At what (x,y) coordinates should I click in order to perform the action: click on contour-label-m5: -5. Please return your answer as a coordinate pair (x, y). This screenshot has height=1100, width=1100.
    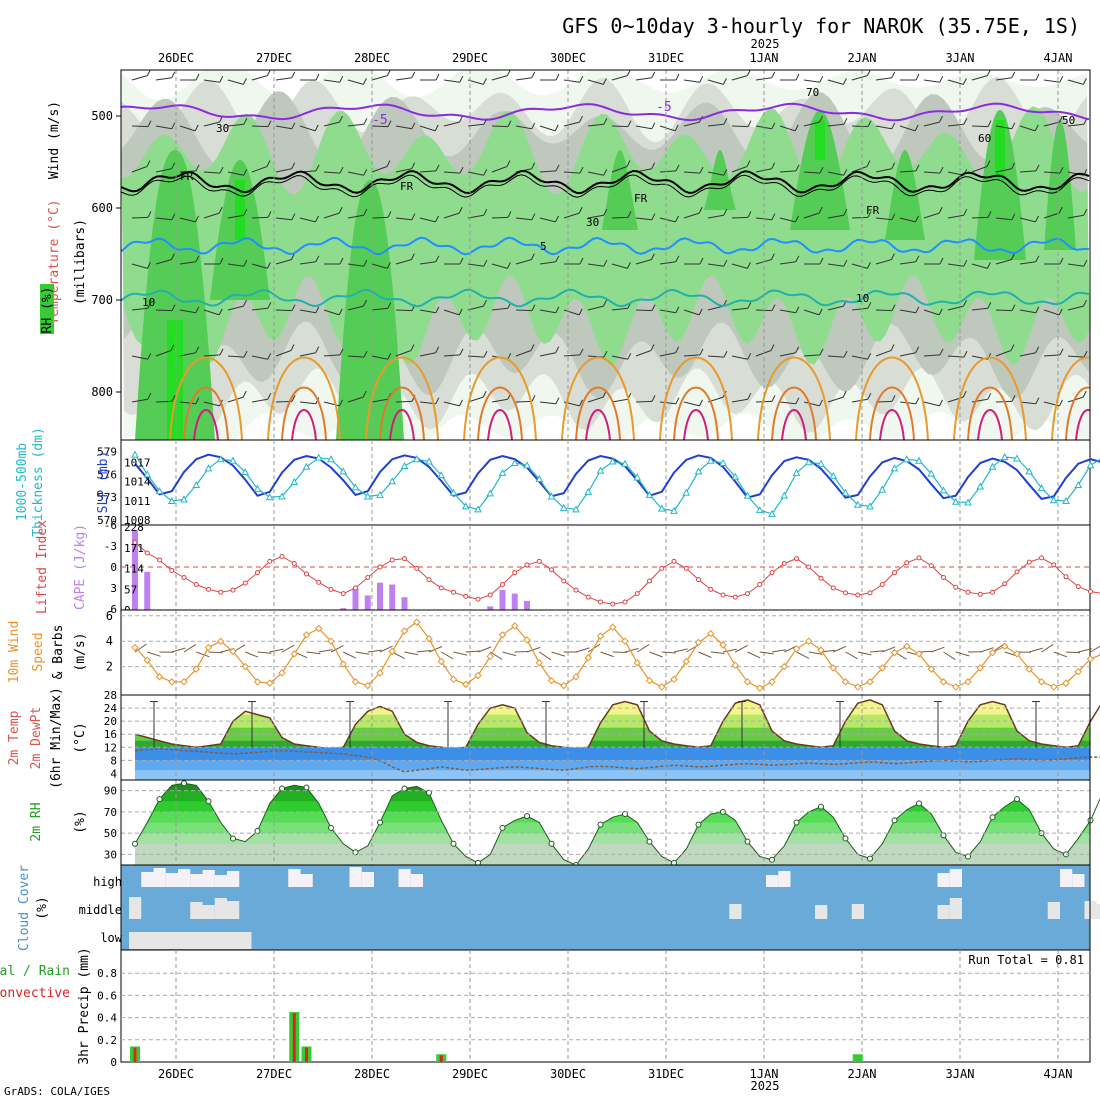
    Looking at the image, I should click on (380, 120).